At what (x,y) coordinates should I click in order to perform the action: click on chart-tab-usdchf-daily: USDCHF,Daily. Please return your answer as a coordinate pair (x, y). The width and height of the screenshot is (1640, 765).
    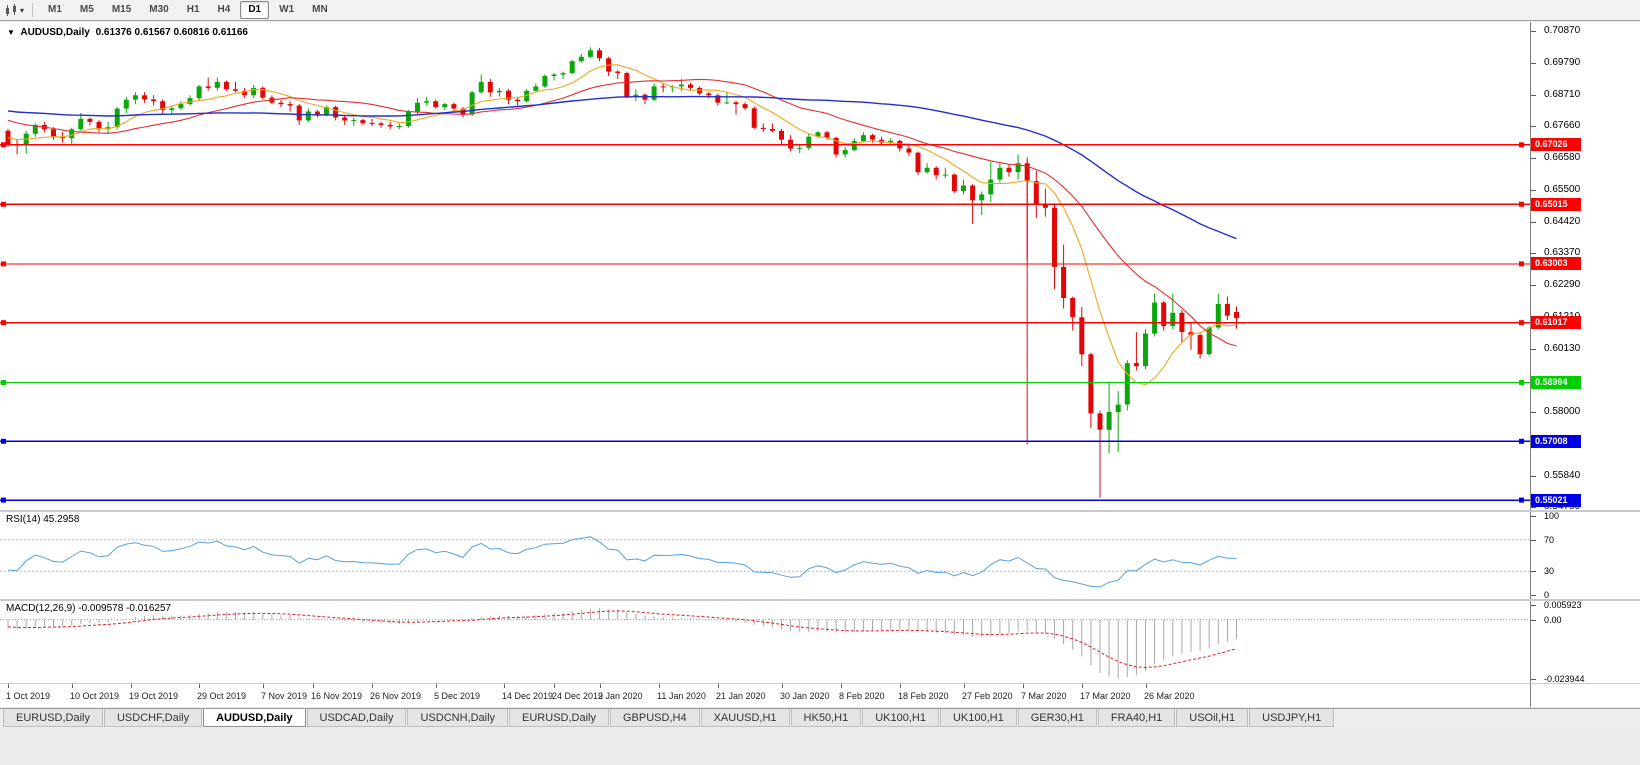
    Looking at the image, I should click on (153, 718).